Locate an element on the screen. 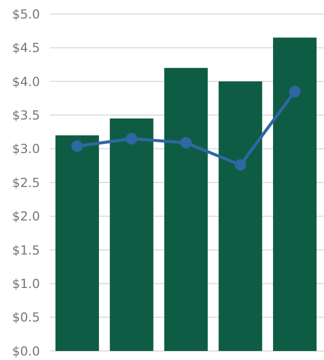 Image resolution: width=324 pixels, height=360 pixels. y-tick-label: $5.0 is located at coordinates (26, 14).